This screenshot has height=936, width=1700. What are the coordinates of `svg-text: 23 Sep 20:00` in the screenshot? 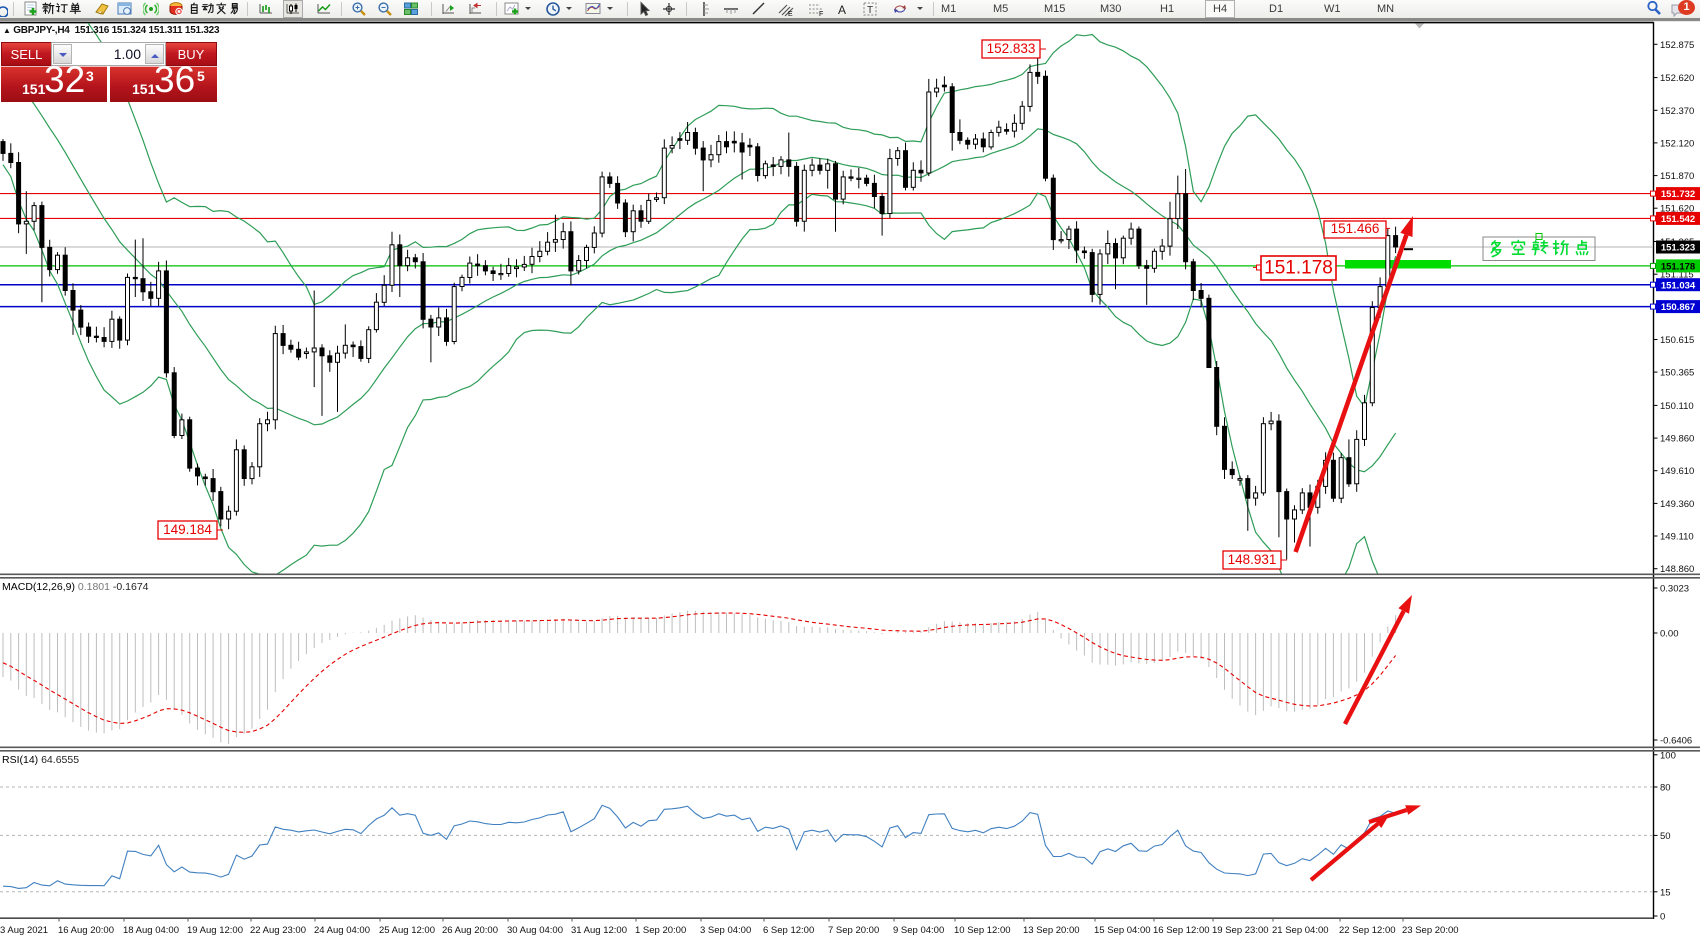 It's located at (1430, 930).